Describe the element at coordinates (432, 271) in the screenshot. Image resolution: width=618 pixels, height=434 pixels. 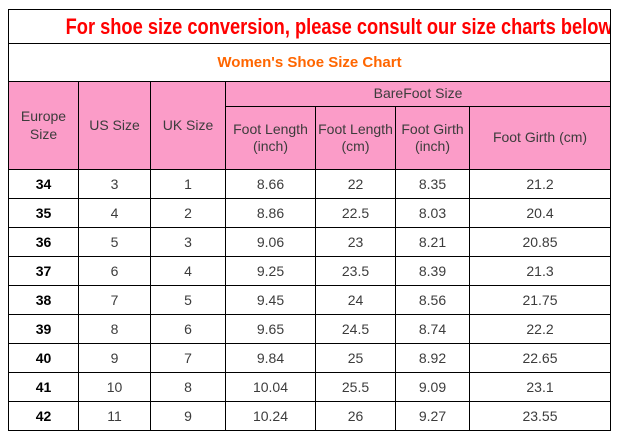
I see `cell-foot-girth-inch: 8.39` at that location.